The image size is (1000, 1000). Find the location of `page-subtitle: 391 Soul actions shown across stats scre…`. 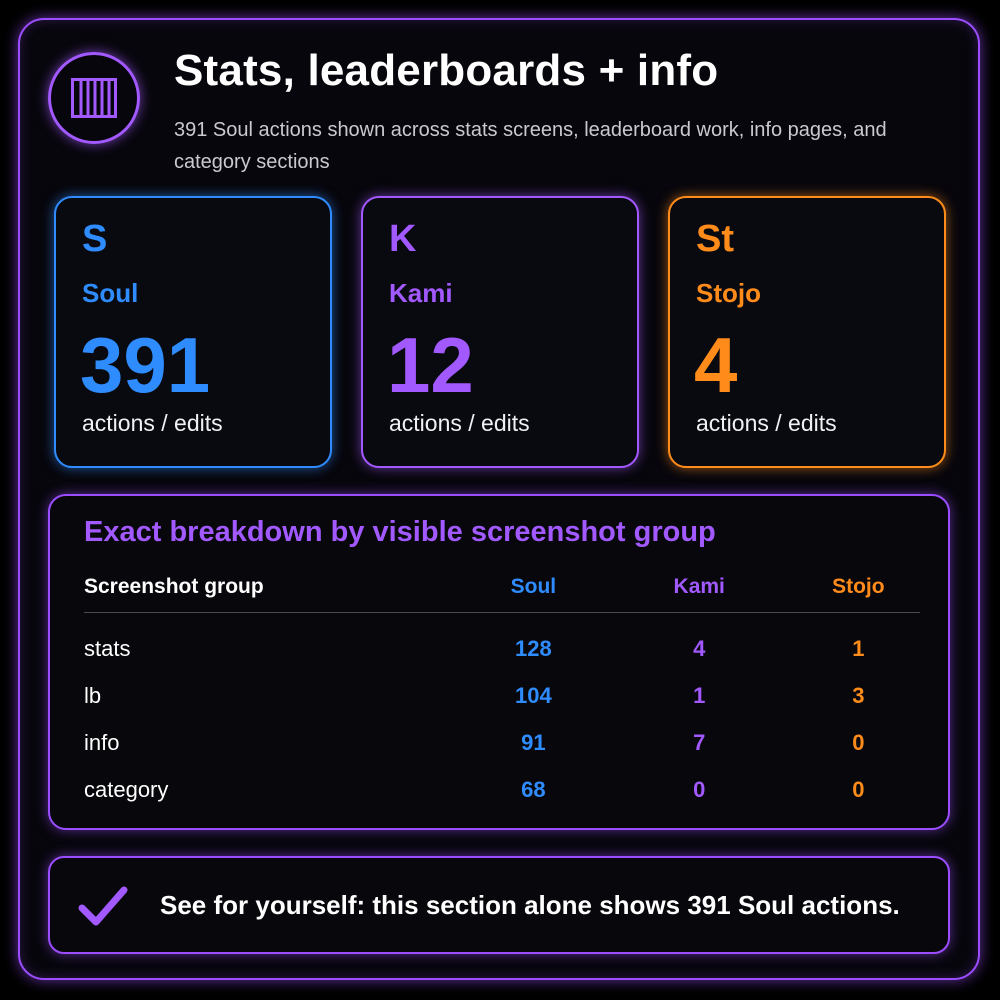

page-subtitle: 391 Soul actions shown across stats scre… is located at coordinates (530, 146).